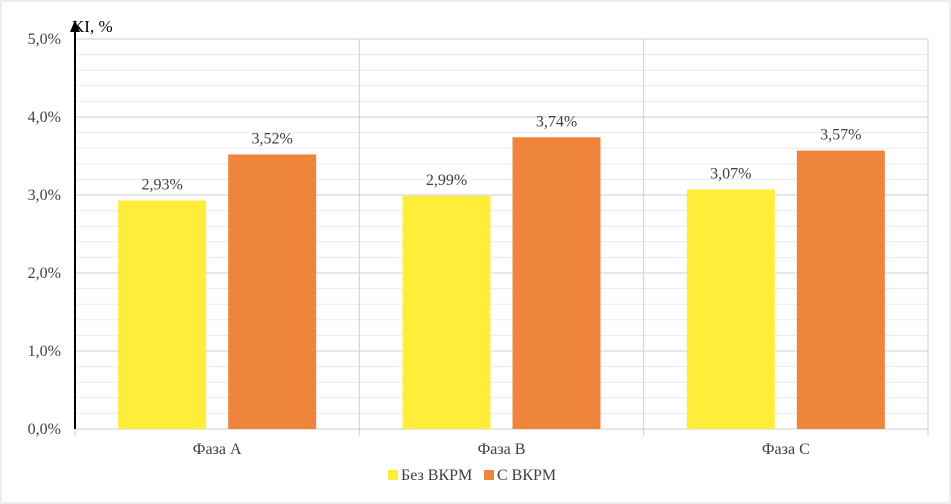 The height and width of the screenshot is (504, 951). Describe the element at coordinates (44, 195) in the screenshot. I see `y-tick-label: 3,0%` at that location.